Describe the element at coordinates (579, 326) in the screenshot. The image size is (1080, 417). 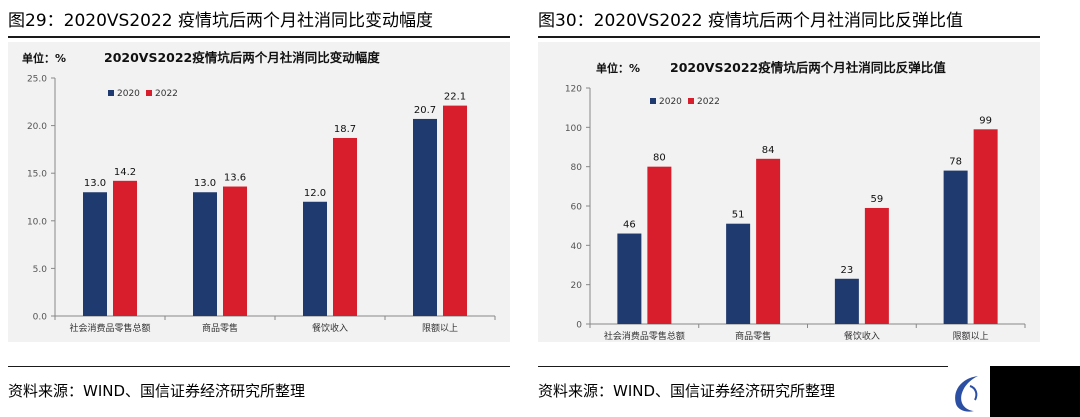
I see `y-tick-label: 0` at that location.